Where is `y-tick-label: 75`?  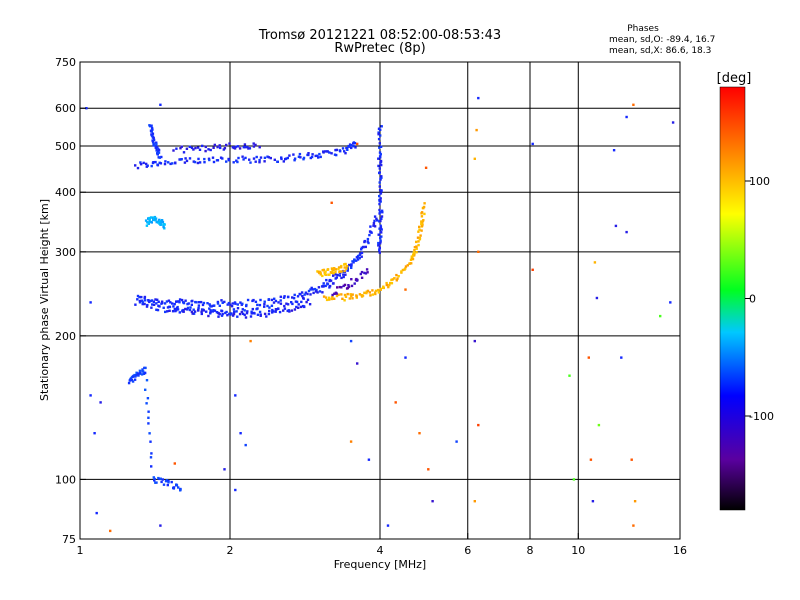
y-tick-label: 75 is located at coordinates (69, 539).